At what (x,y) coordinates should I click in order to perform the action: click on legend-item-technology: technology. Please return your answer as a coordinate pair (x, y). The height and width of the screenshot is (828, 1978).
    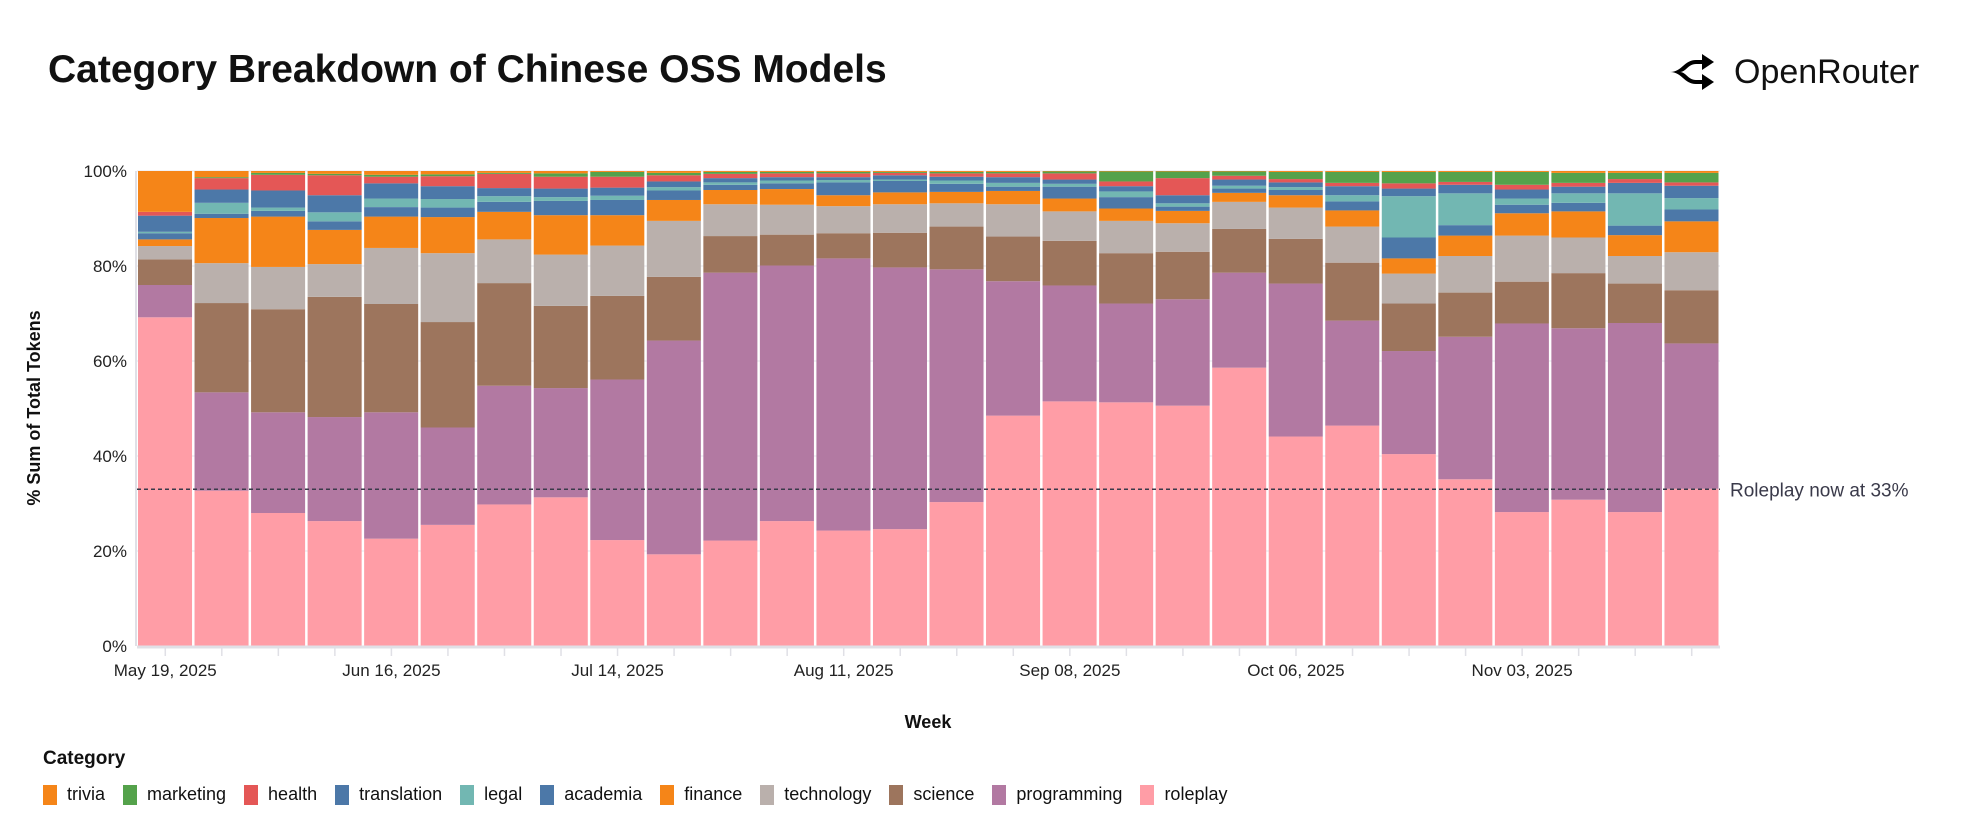
    Looking at the image, I should click on (815, 794).